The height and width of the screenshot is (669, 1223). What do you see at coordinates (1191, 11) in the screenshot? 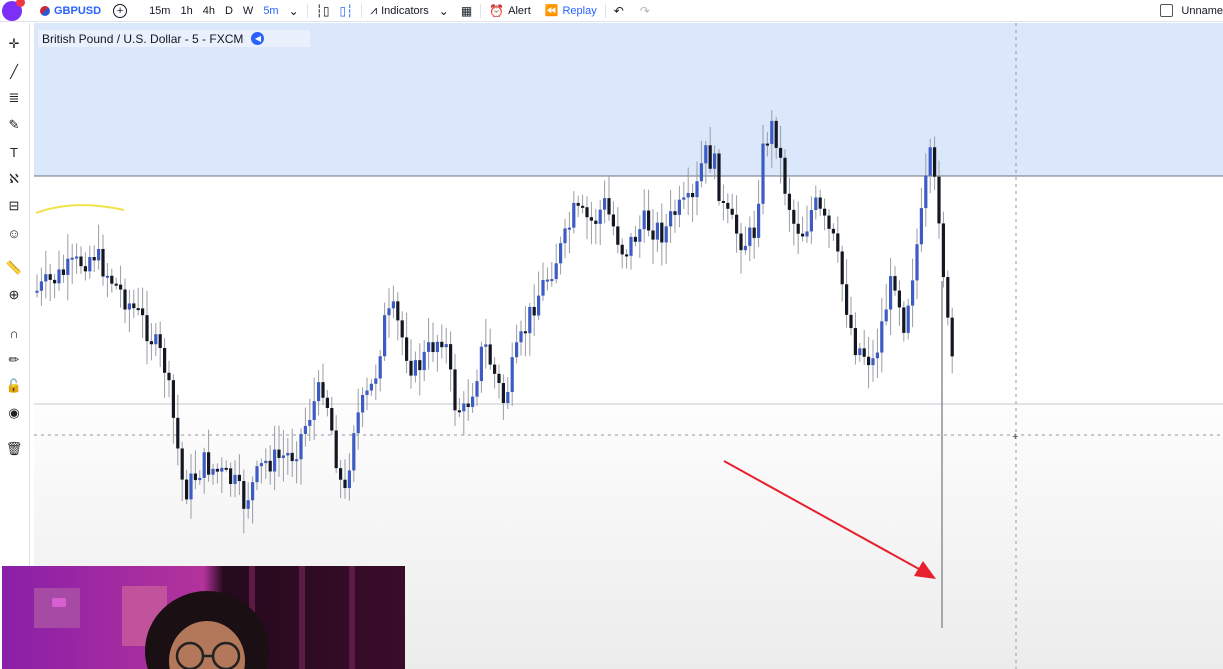
I see `layout-name-button: Unname` at bounding box center [1191, 11].